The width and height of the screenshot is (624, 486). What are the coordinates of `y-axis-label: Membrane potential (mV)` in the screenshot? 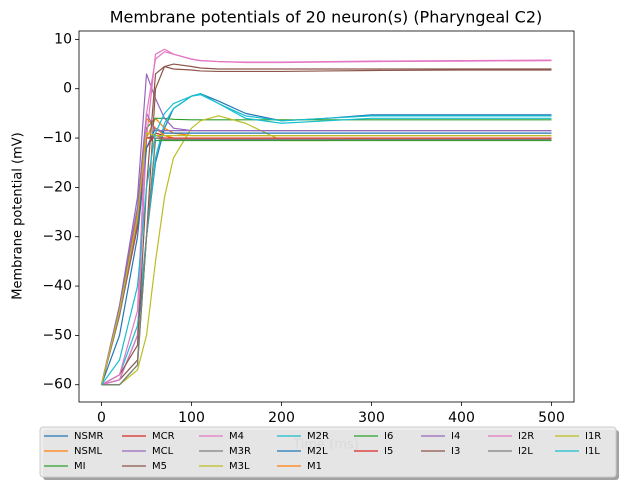 It's located at (18, 215).